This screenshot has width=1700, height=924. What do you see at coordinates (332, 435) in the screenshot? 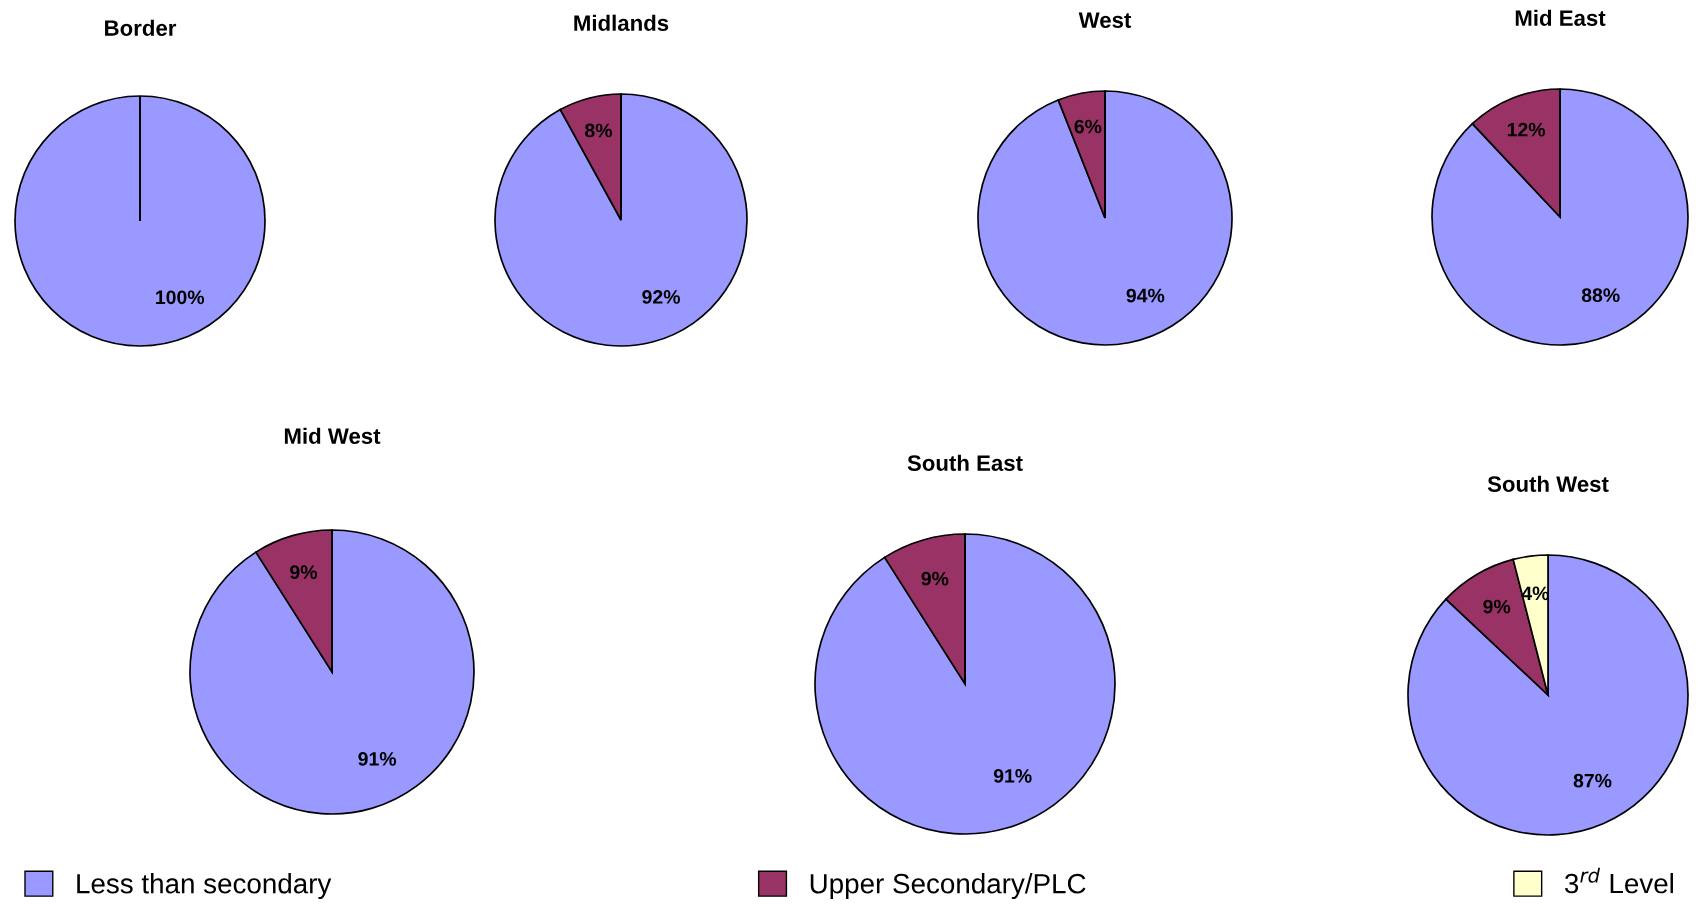
I see `chart-title: Mid West` at bounding box center [332, 435].